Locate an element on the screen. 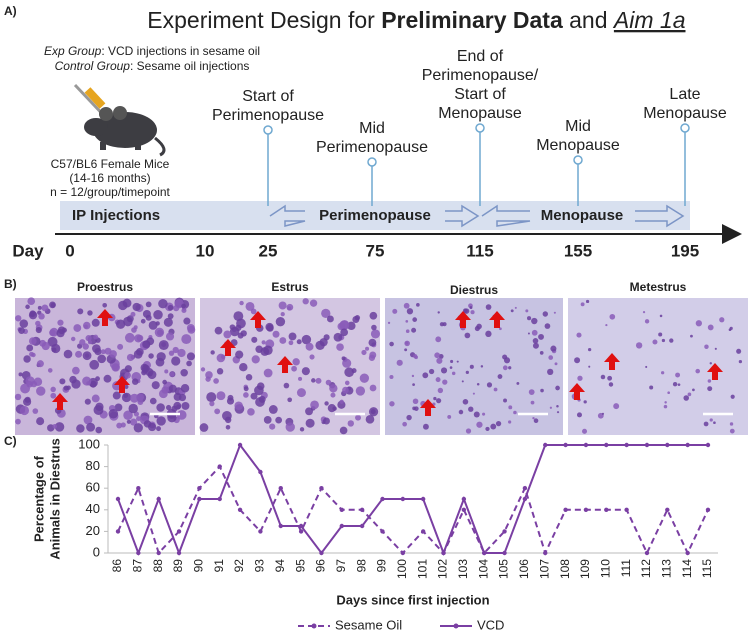 The height and width of the screenshot is (637, 753). series-line is located at coordinates (413, 510).